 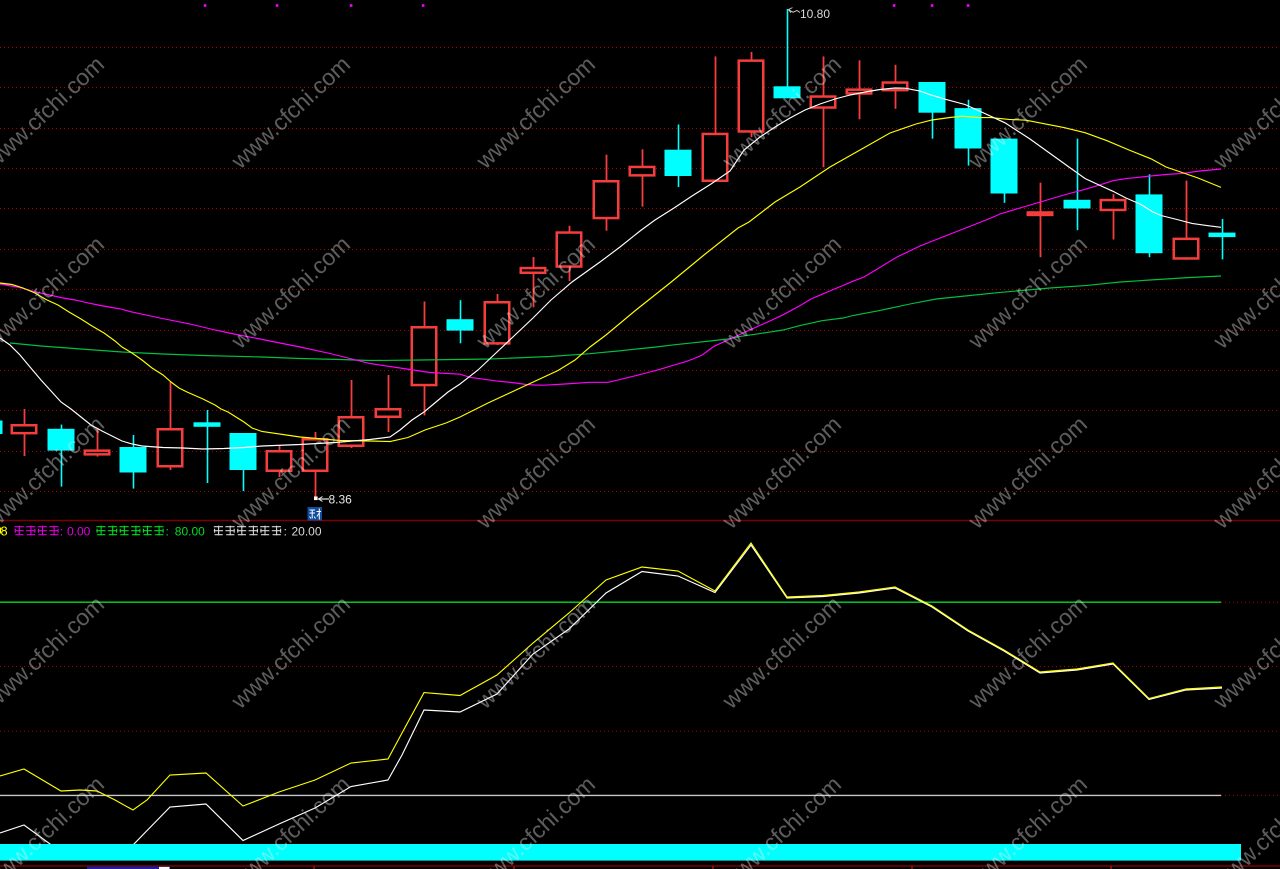 I want to click on svg-text: 8, so click(x=4, y=531).